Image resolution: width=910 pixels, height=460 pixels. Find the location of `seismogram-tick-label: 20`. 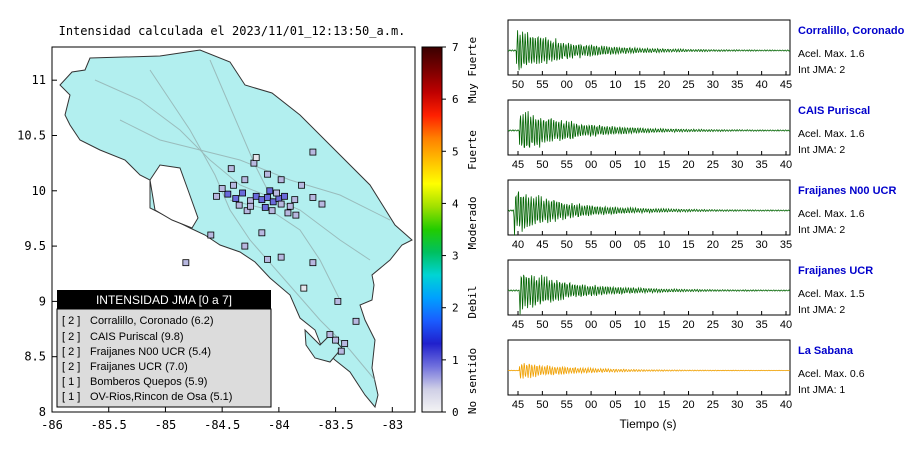

seismogram-tick-label: 20 is located at coordinates (713, 245).